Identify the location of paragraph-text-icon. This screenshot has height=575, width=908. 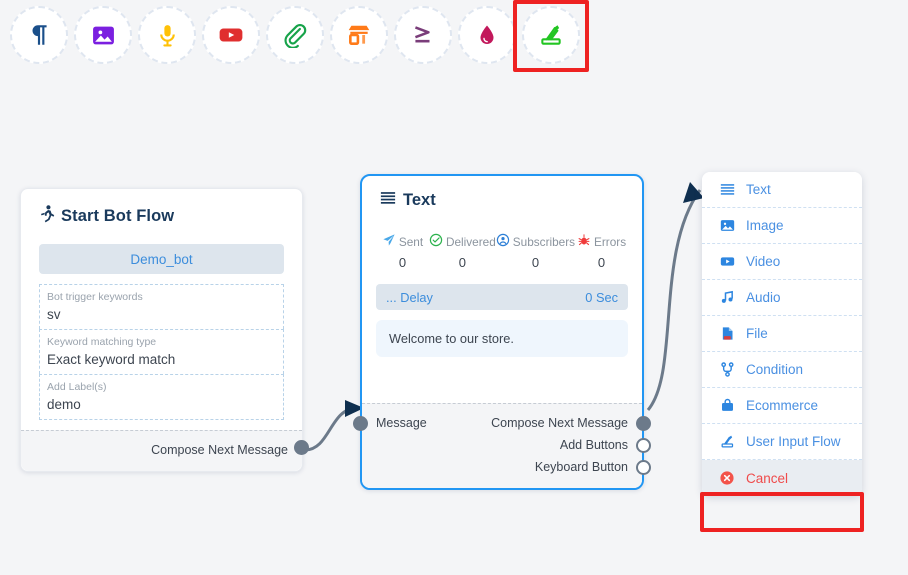
(39, 35).